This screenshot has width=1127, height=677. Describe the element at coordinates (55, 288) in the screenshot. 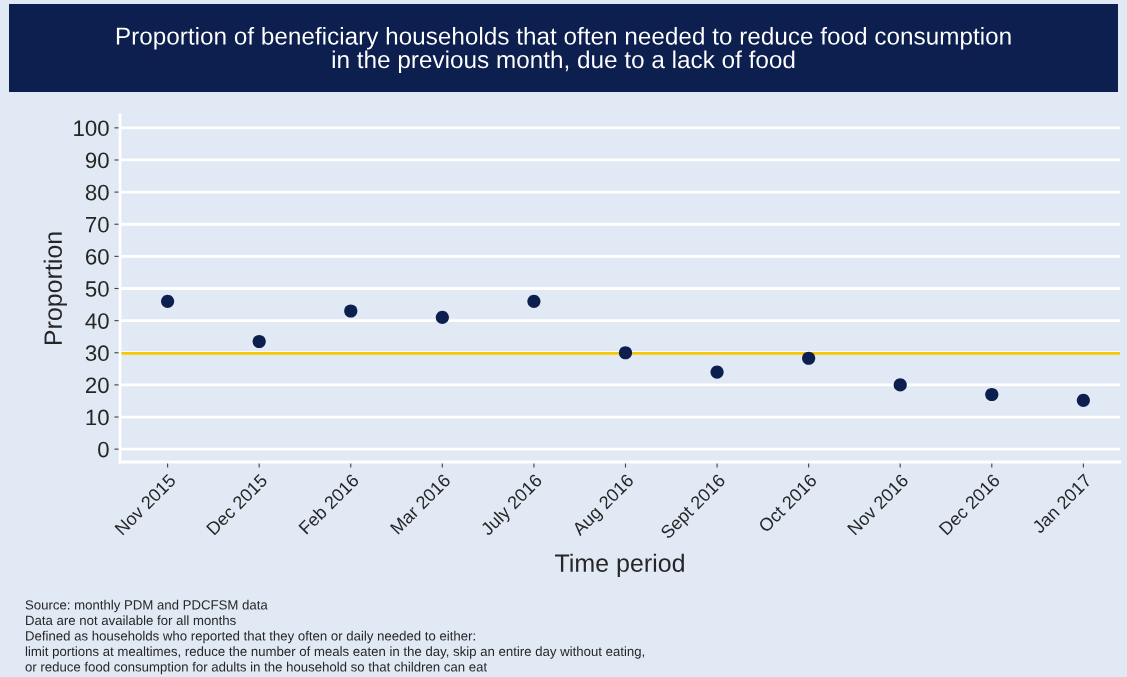

I see `y-axis-title: Proportion` at that location.